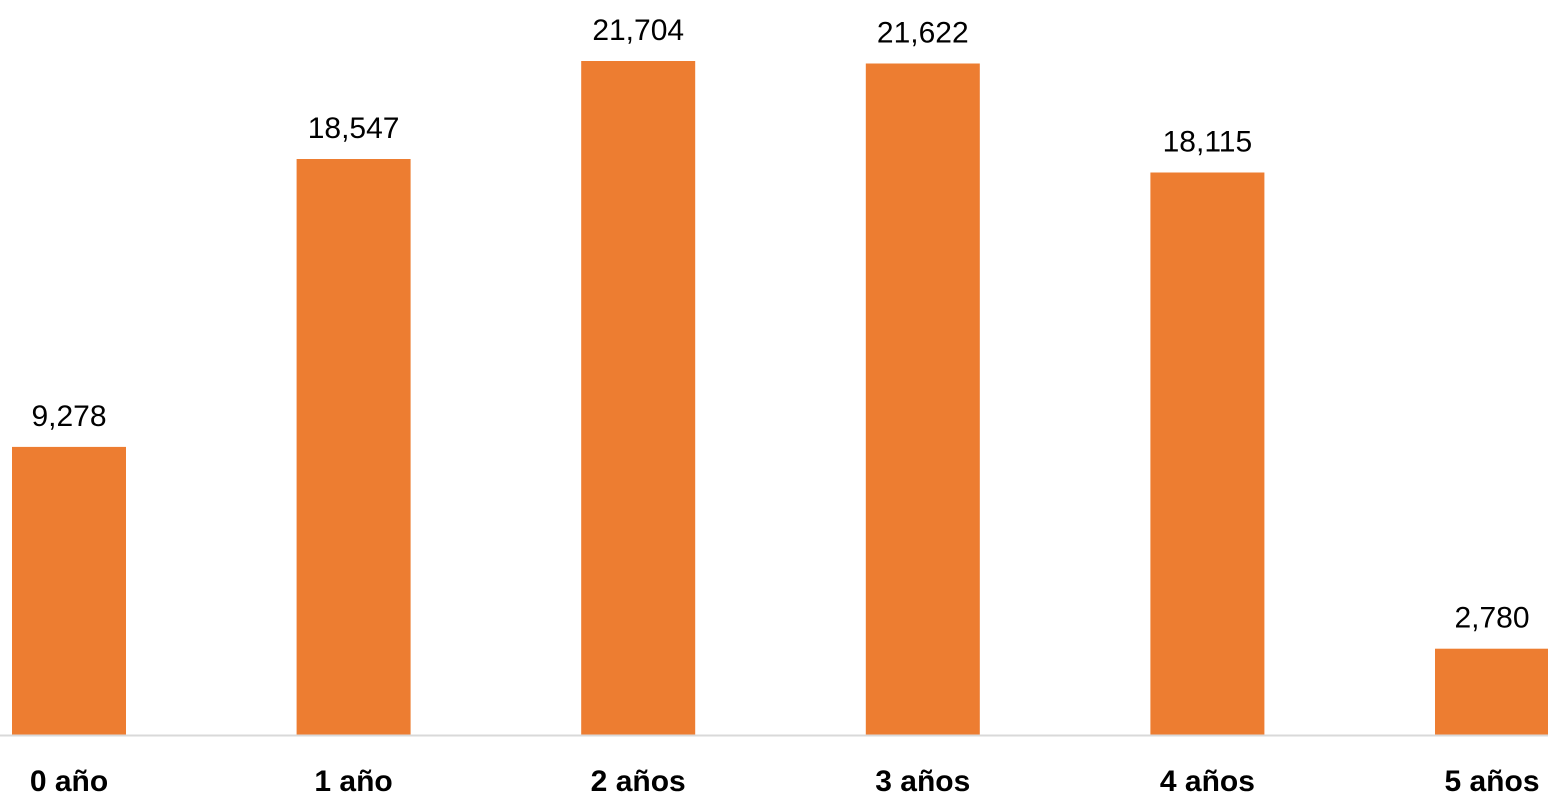  Describe the element at coordinates (1491, 781) in the screenshot. I see `x-tick-label: 5 años` at that location.